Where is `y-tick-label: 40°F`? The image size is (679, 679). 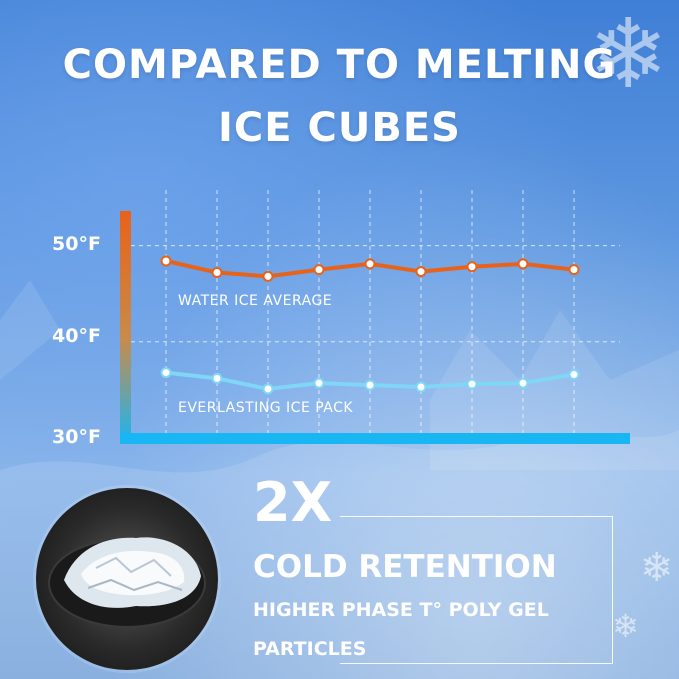
y-tick-label: 40°F is located at coordinates (76, 336).